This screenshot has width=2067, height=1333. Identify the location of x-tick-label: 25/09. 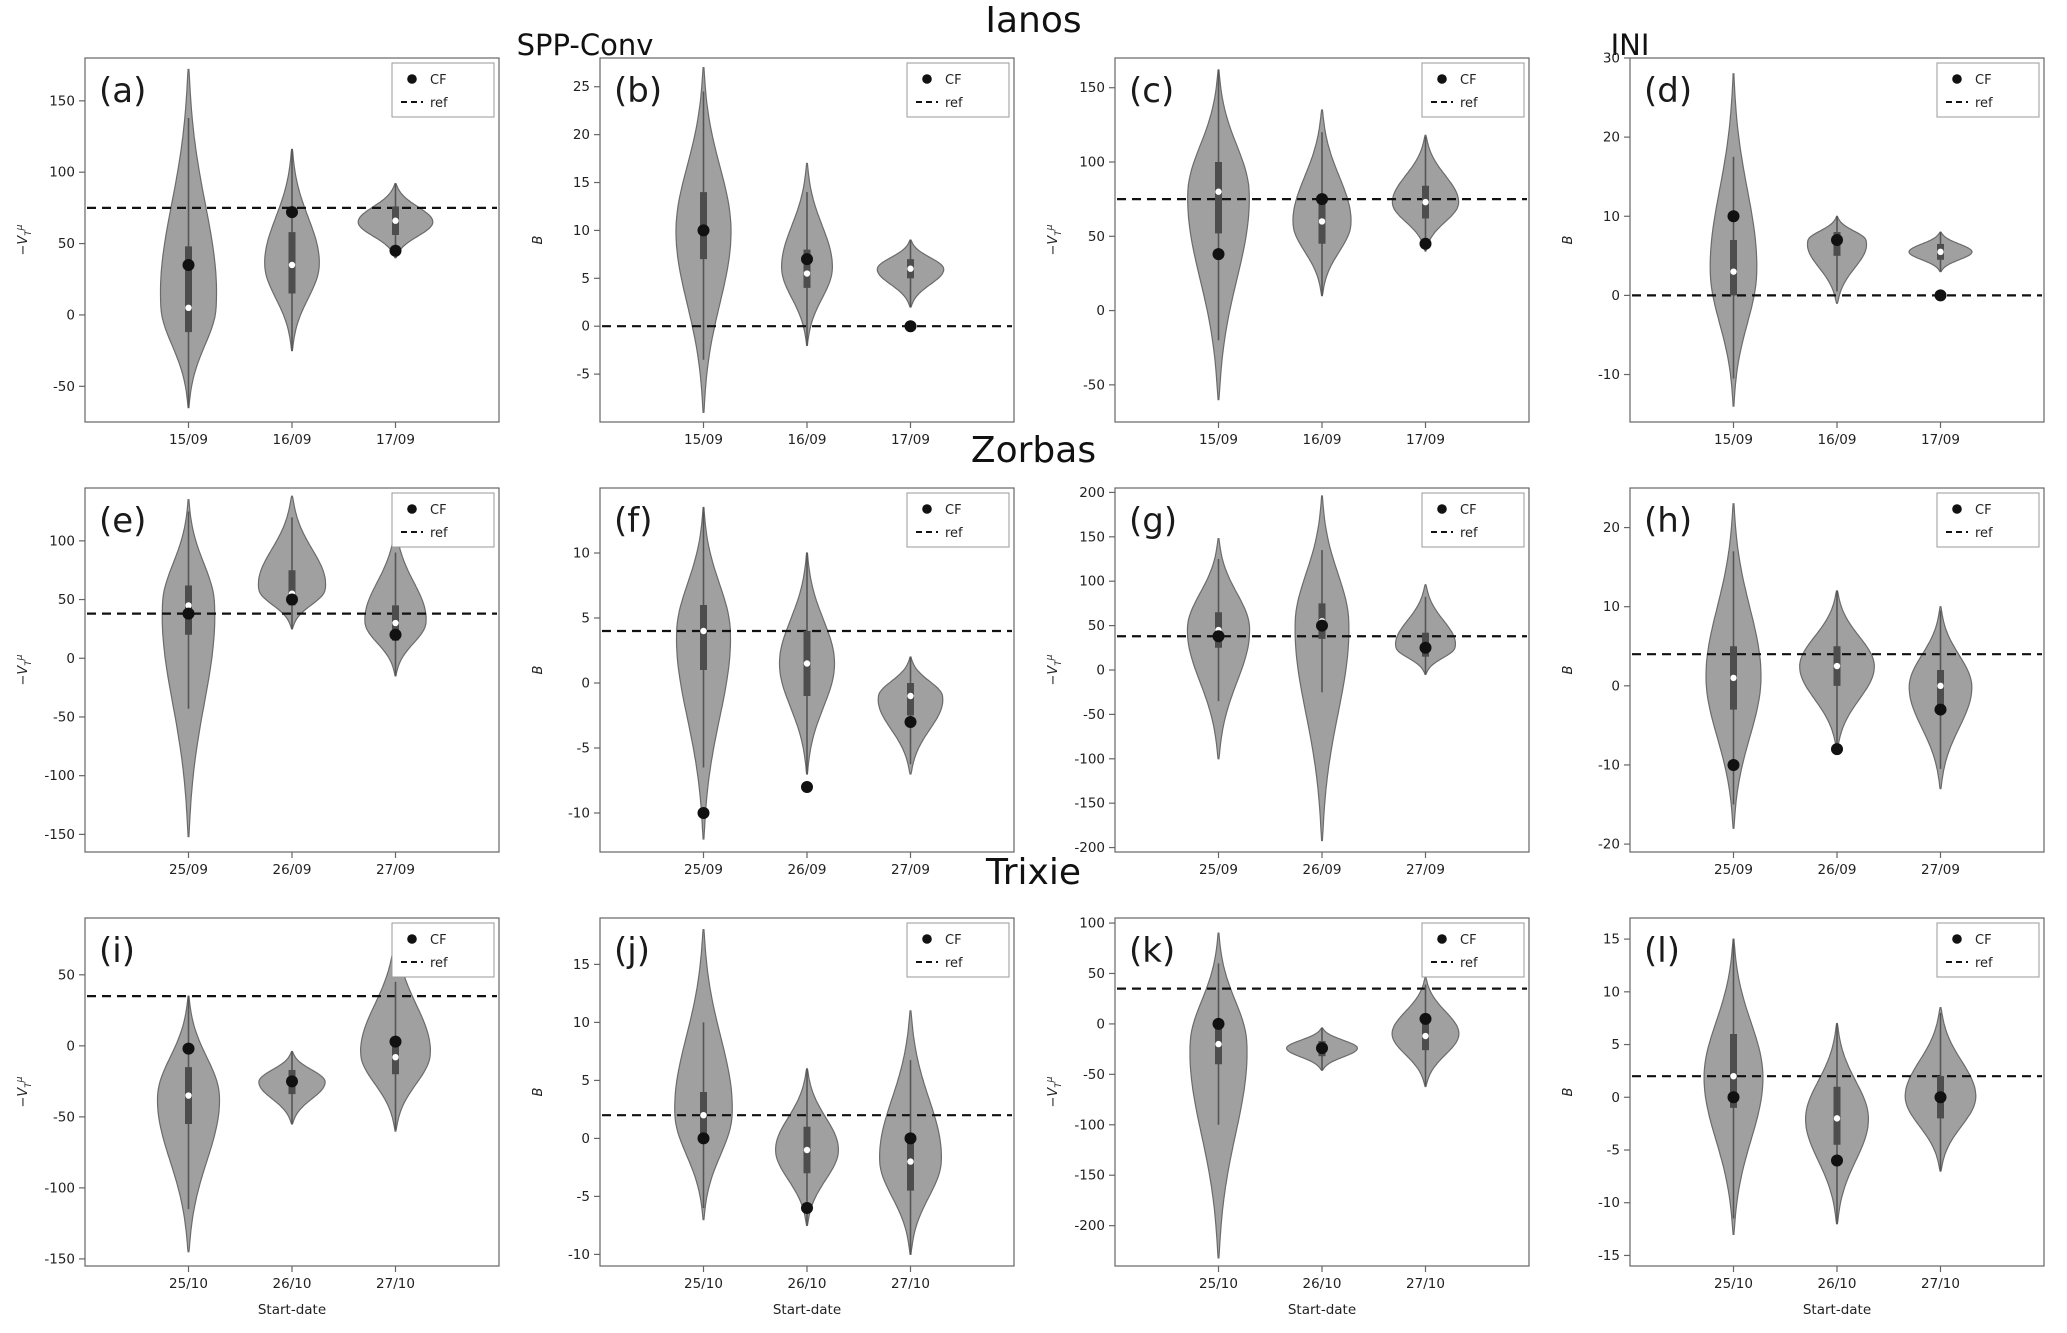
(188, 870).